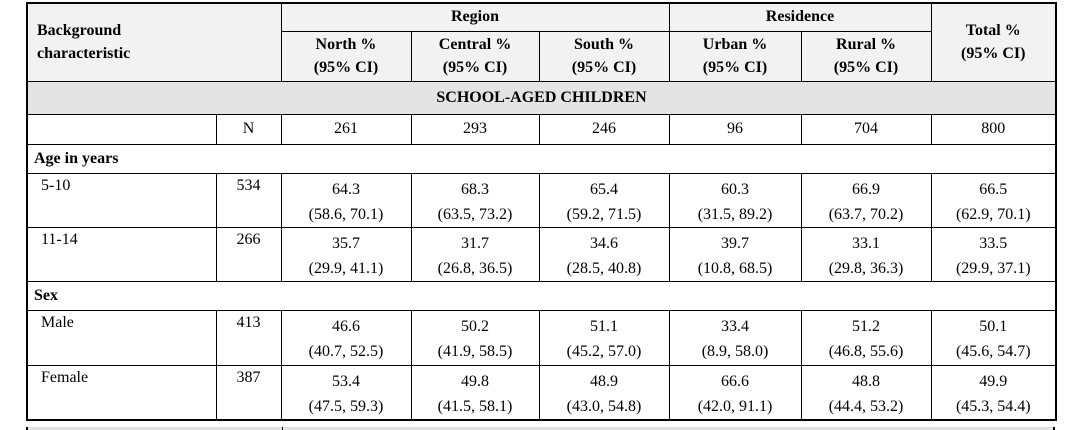 This screenshot has width=1078, height=430. Describe the element at coordinates (475, 56) in the screenshot. I see `column-header-central: Central % (95% CI)` at that location.